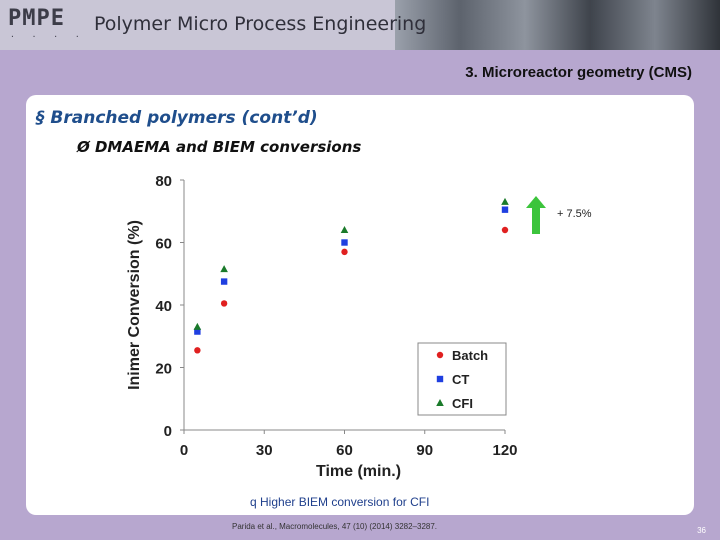  What do you see at coordinates (184, 450) in the screenshot?
I see `x-tick-label: 0` at bounding box center [184, 450].